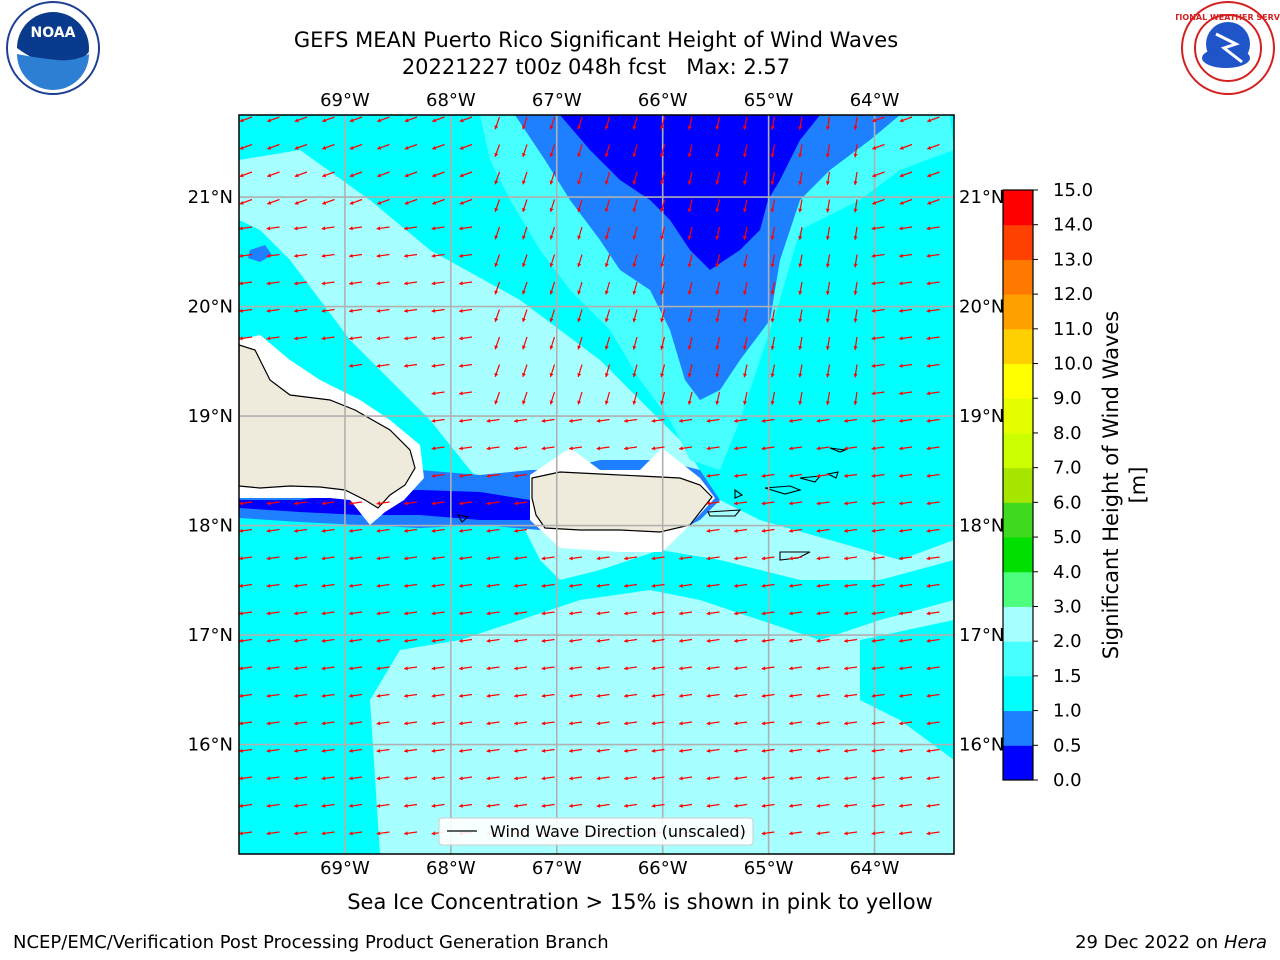 Image resolution: width=1280 pixels, height=960 pixels. Describe the element at coordinates (1067, 572) in the screenshot. I see `colorbar-tick-label: 4.0` at that location.